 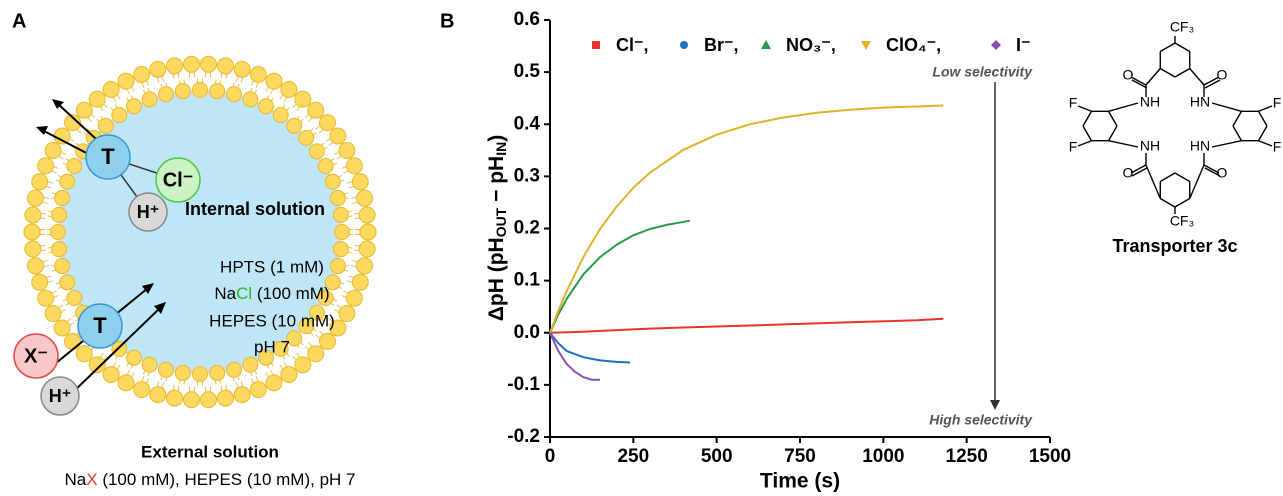 I want to click on atom-label: F, so click(x=1073, y=147).